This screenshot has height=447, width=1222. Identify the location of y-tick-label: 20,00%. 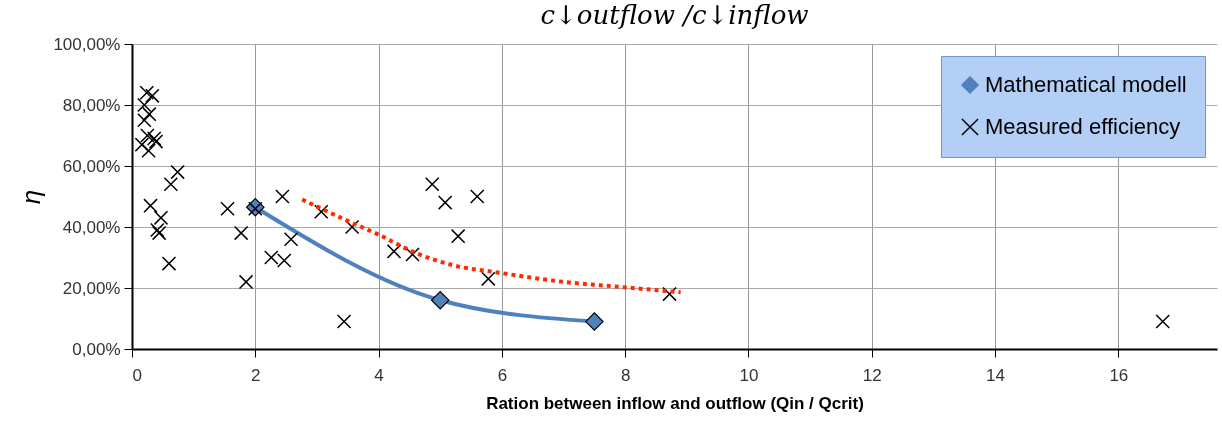
(91, 288).